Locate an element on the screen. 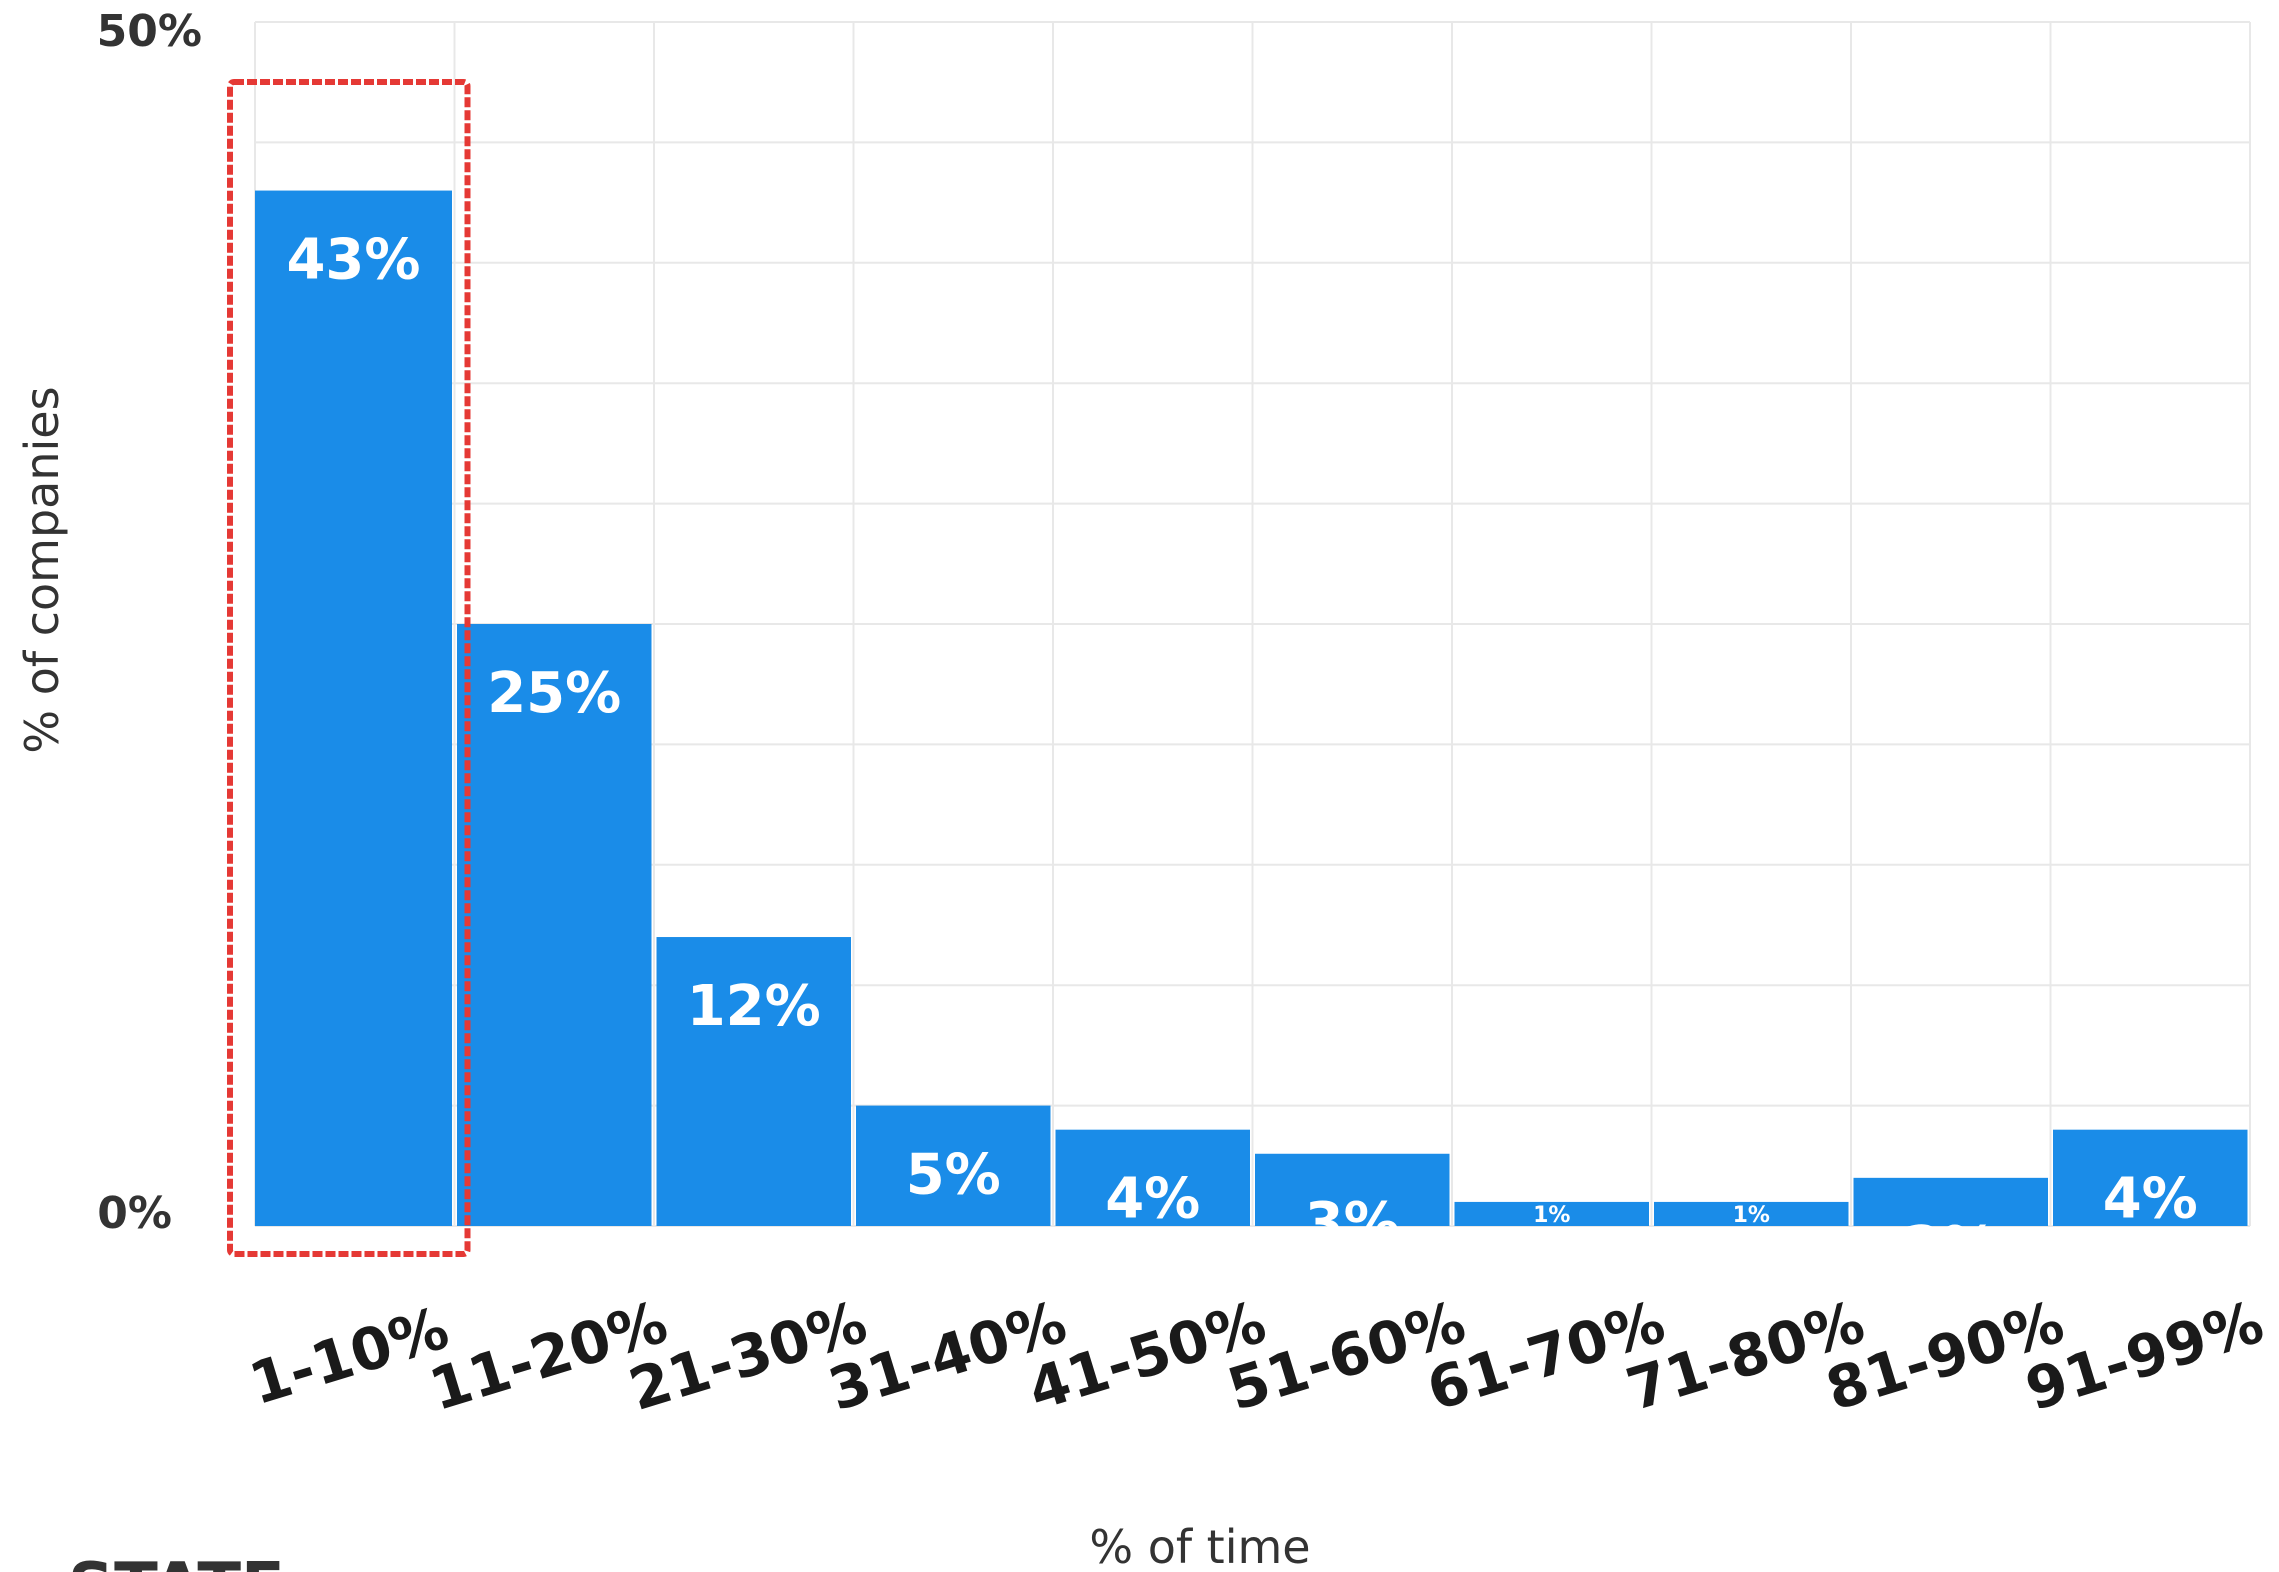 The height and width of the screenshot is (1572, 2279). y-tick-label-max: 50% is located at coordinates (149, 31).